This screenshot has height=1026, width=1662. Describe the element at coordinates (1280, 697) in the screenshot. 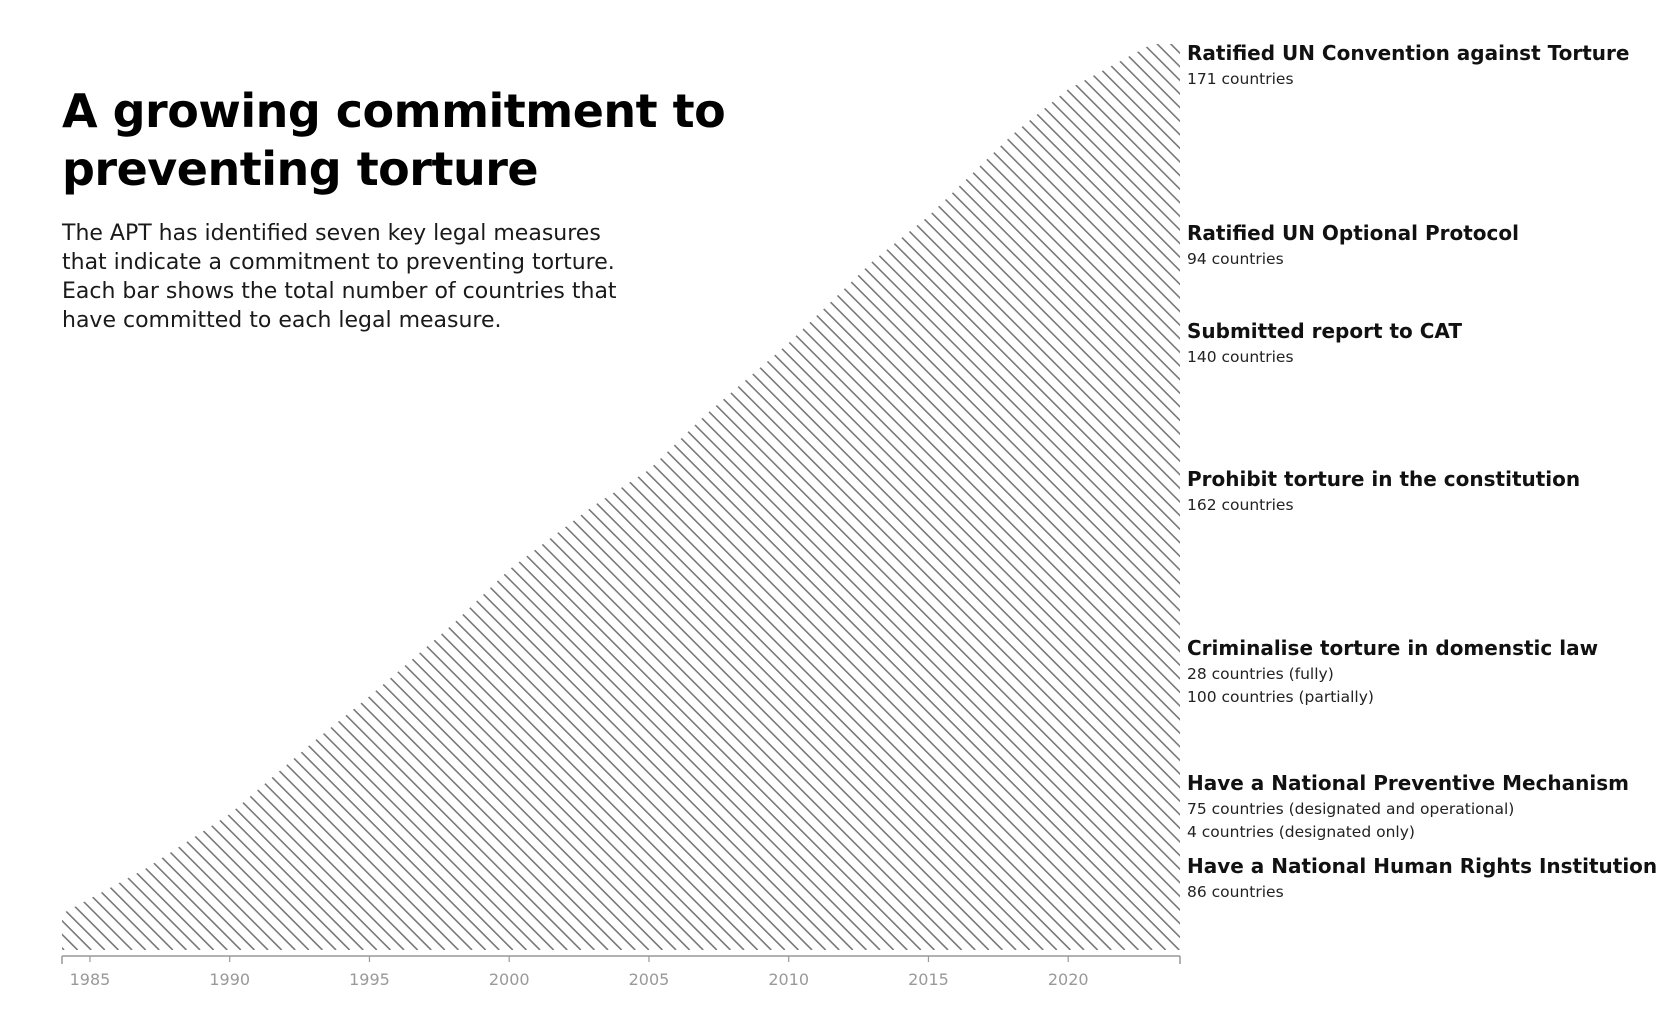

I see `measure-count: 100 countries (partially)` at that location.